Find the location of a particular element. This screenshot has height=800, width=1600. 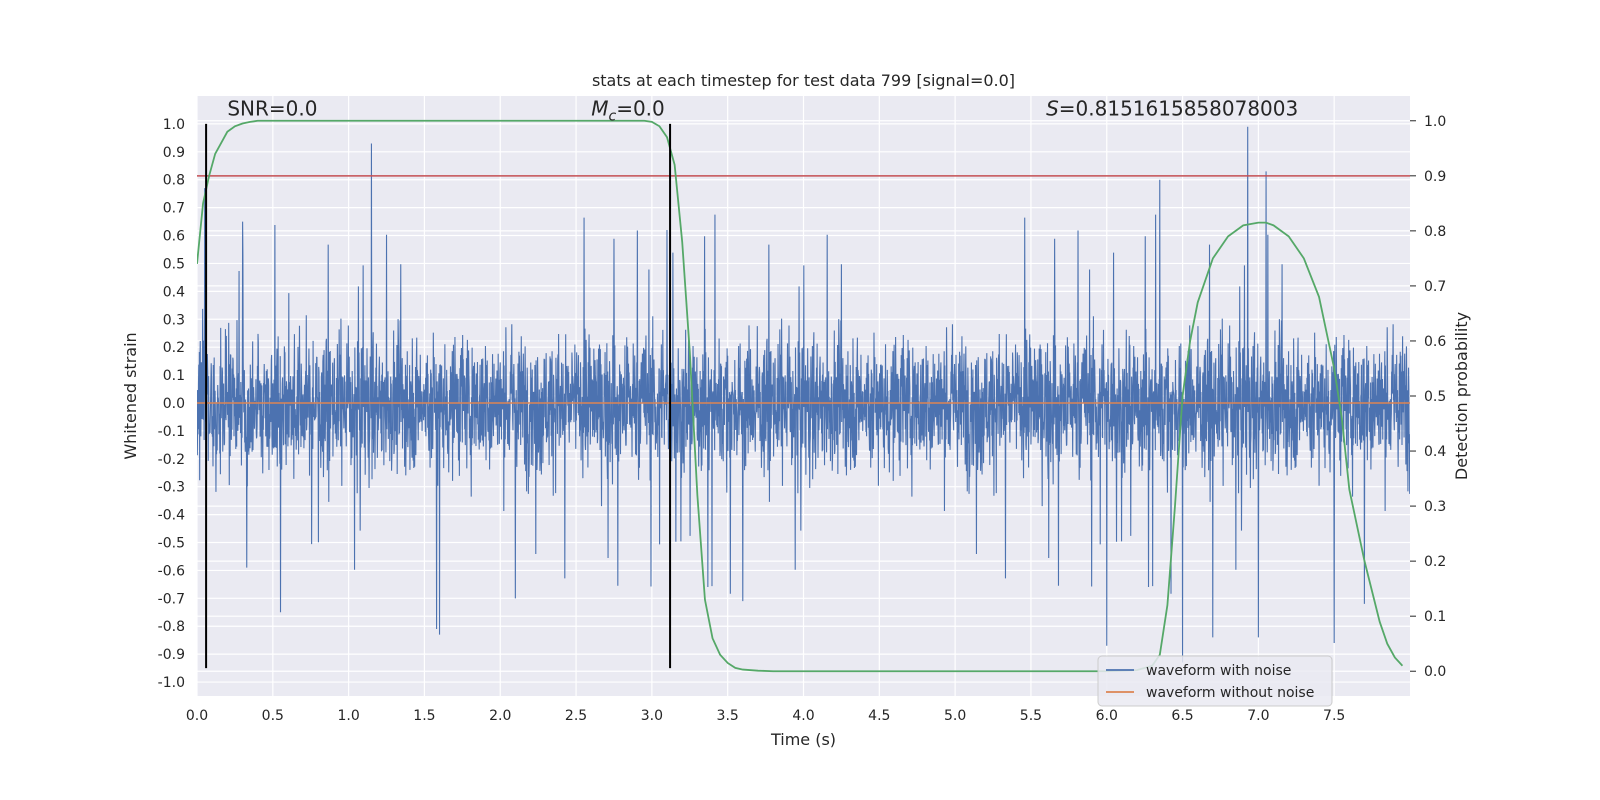

annotation-score-symbol: S is located at coordinates (1052, 109).